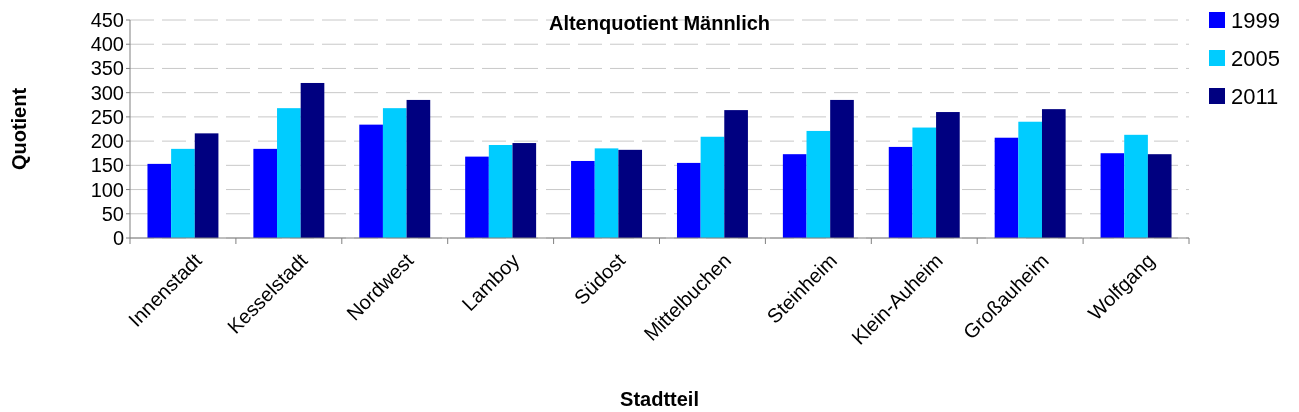  What do you see at coordinates (19, 129) in the screenshot?
I see `y-axis-title: Quotient` at bounding box center [19, 129].